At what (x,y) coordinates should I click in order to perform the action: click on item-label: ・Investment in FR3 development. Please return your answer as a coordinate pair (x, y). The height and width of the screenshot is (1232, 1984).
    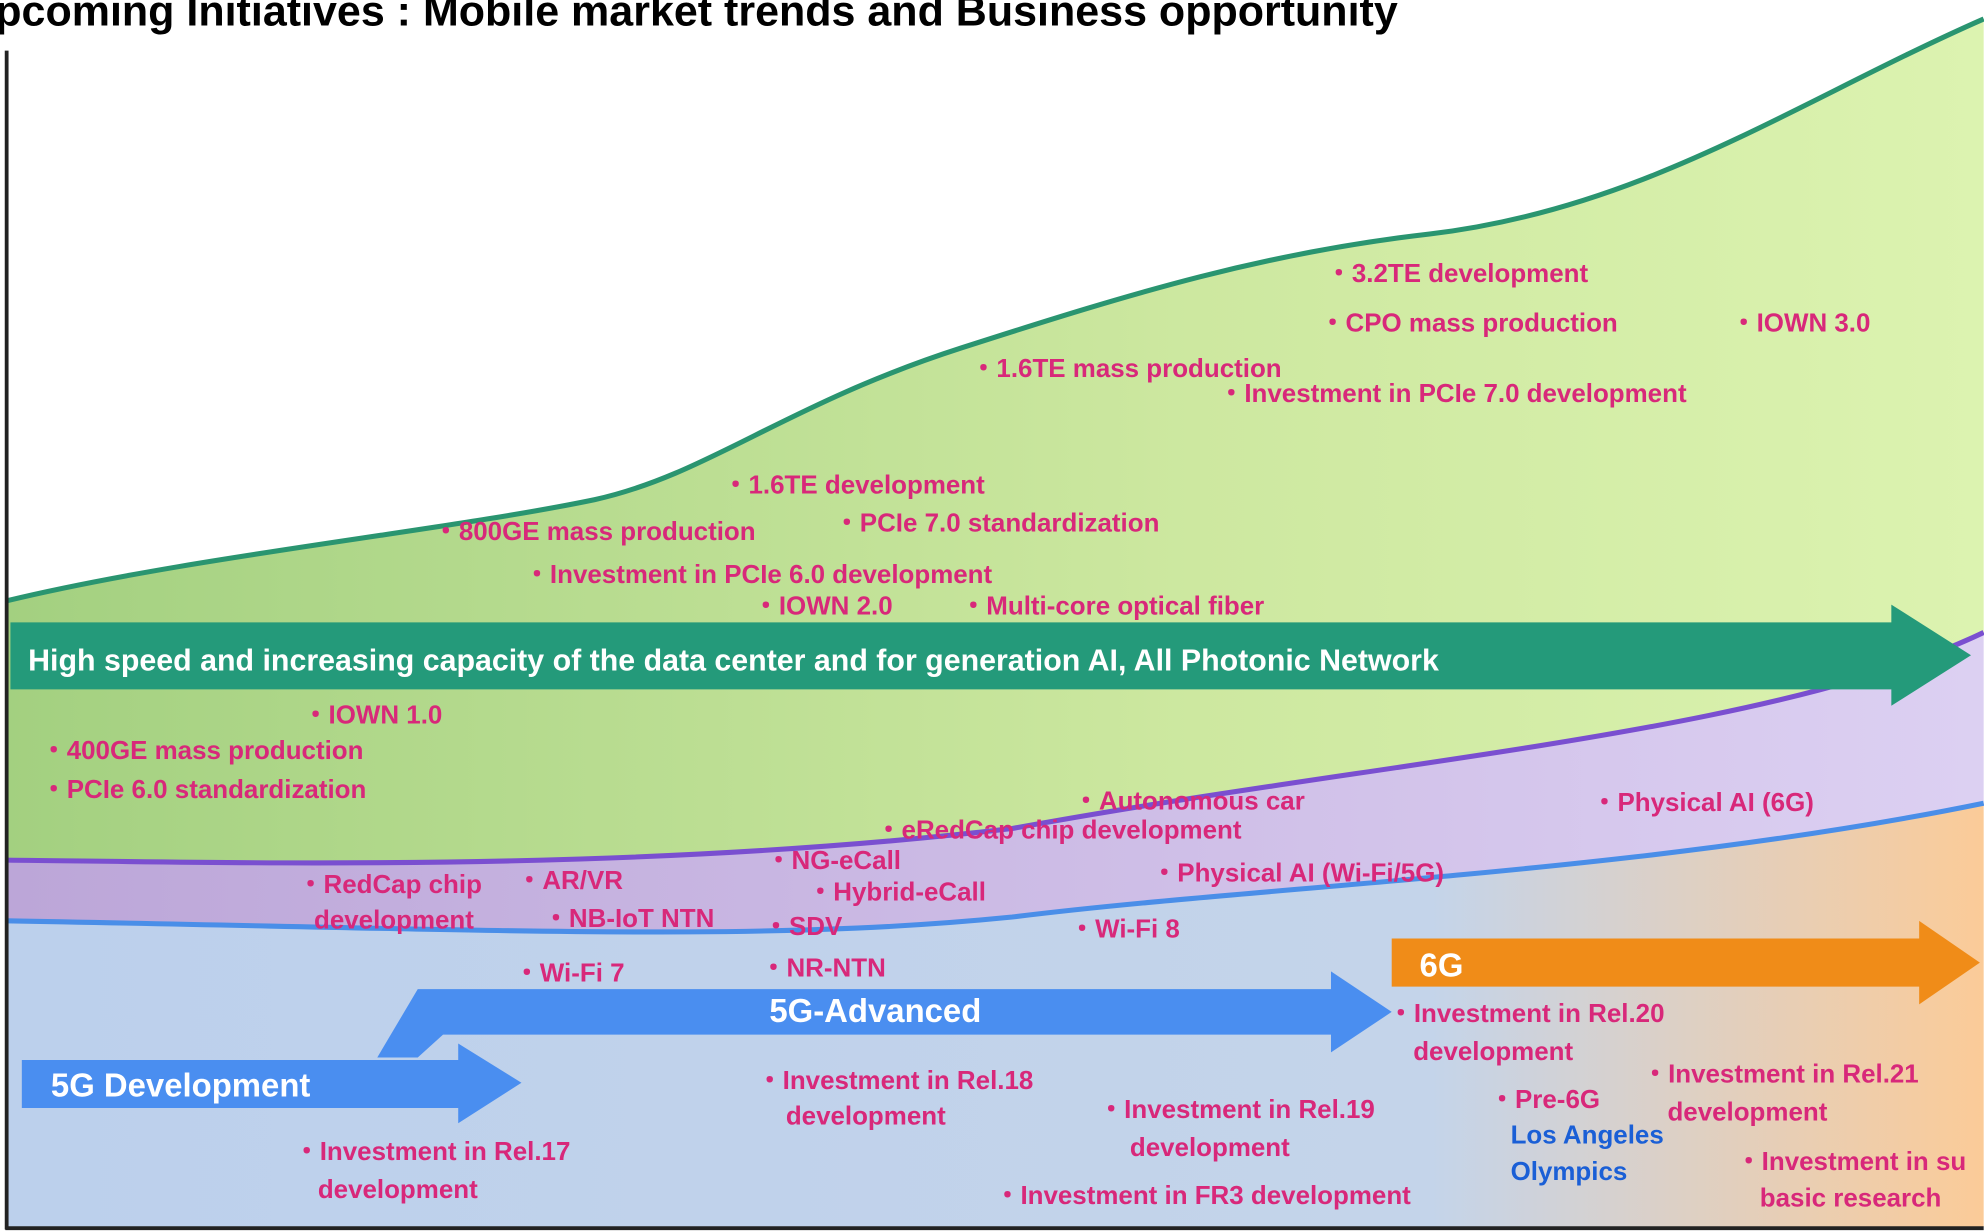
    Looking at the image, I should click on (1203, 1196).